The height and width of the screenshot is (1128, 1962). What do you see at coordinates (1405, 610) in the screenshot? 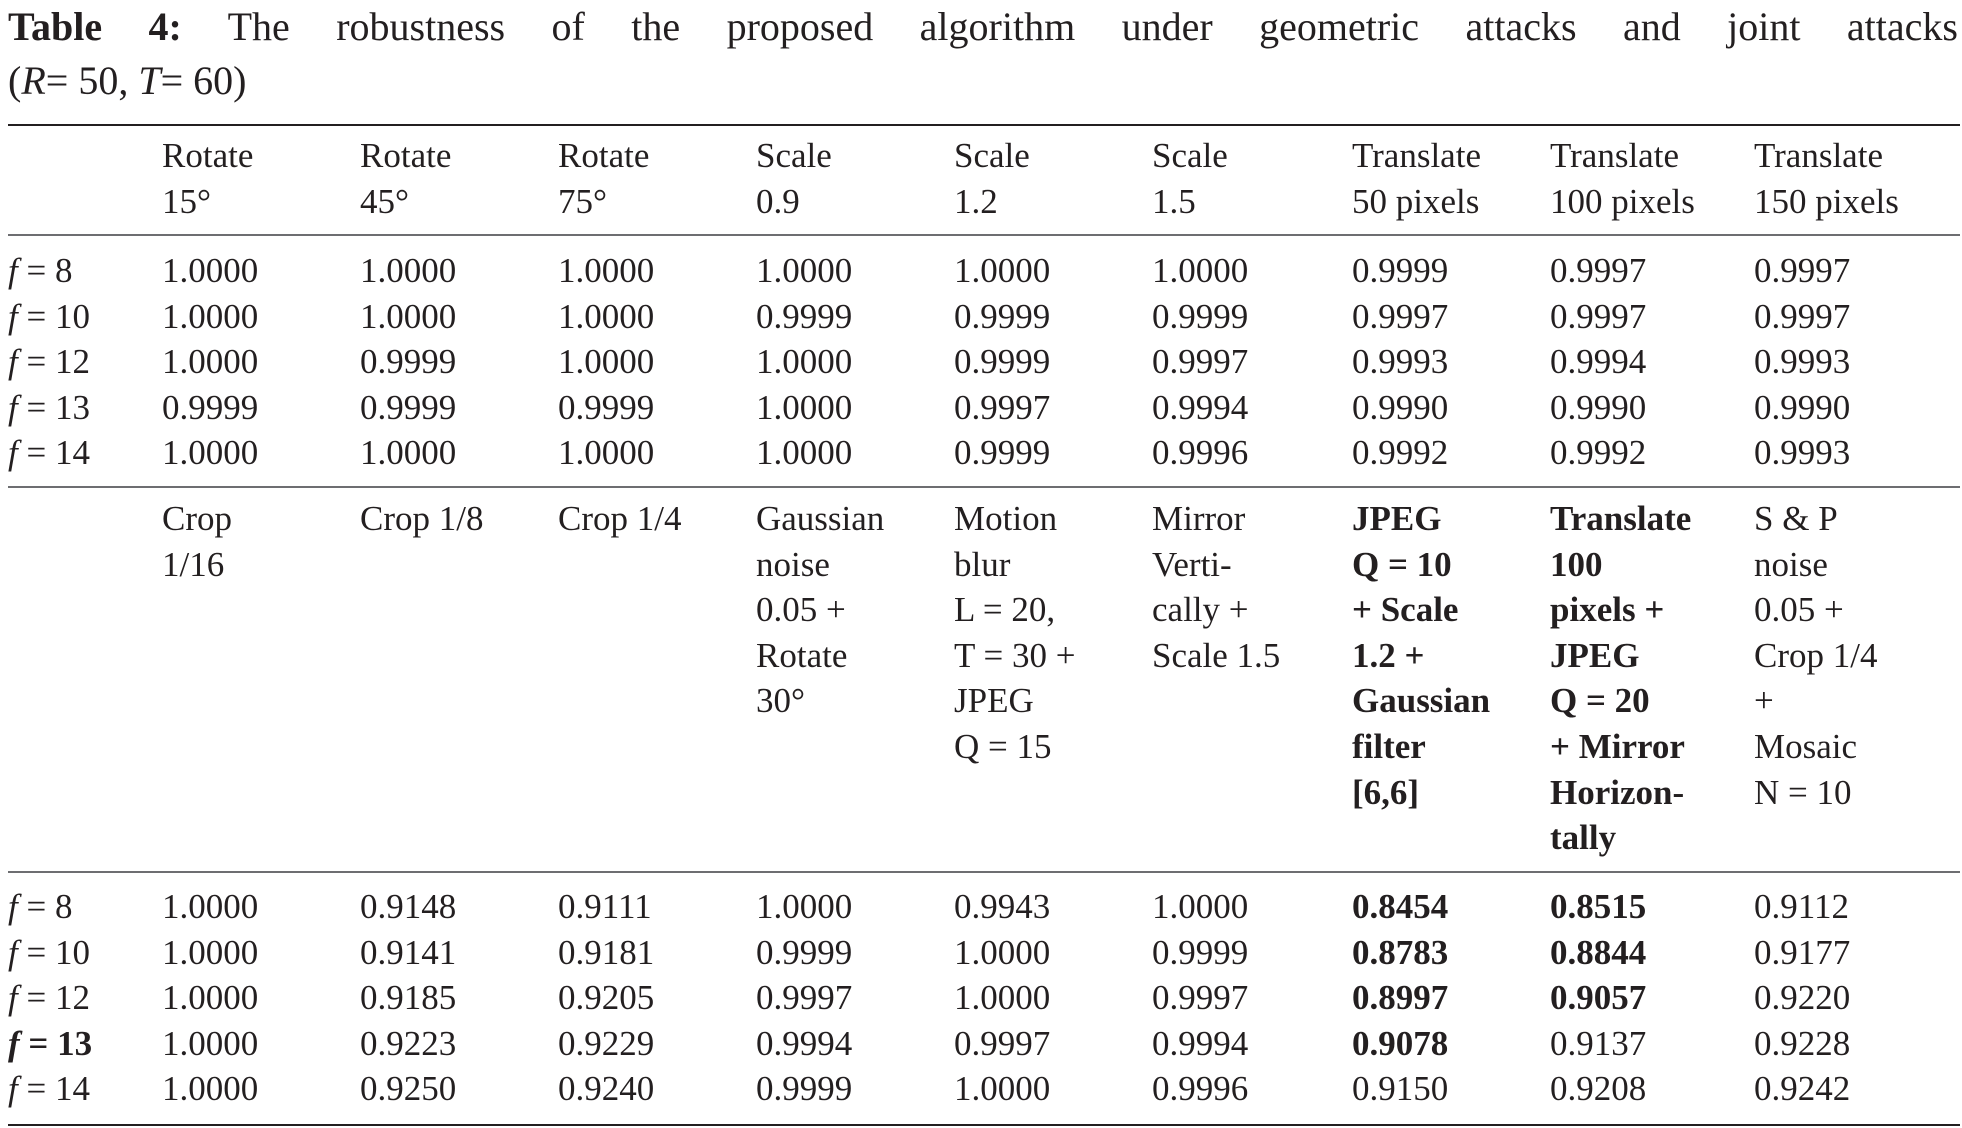
I see `column-header-line: + Scale` at bounding box center [1405, 610].